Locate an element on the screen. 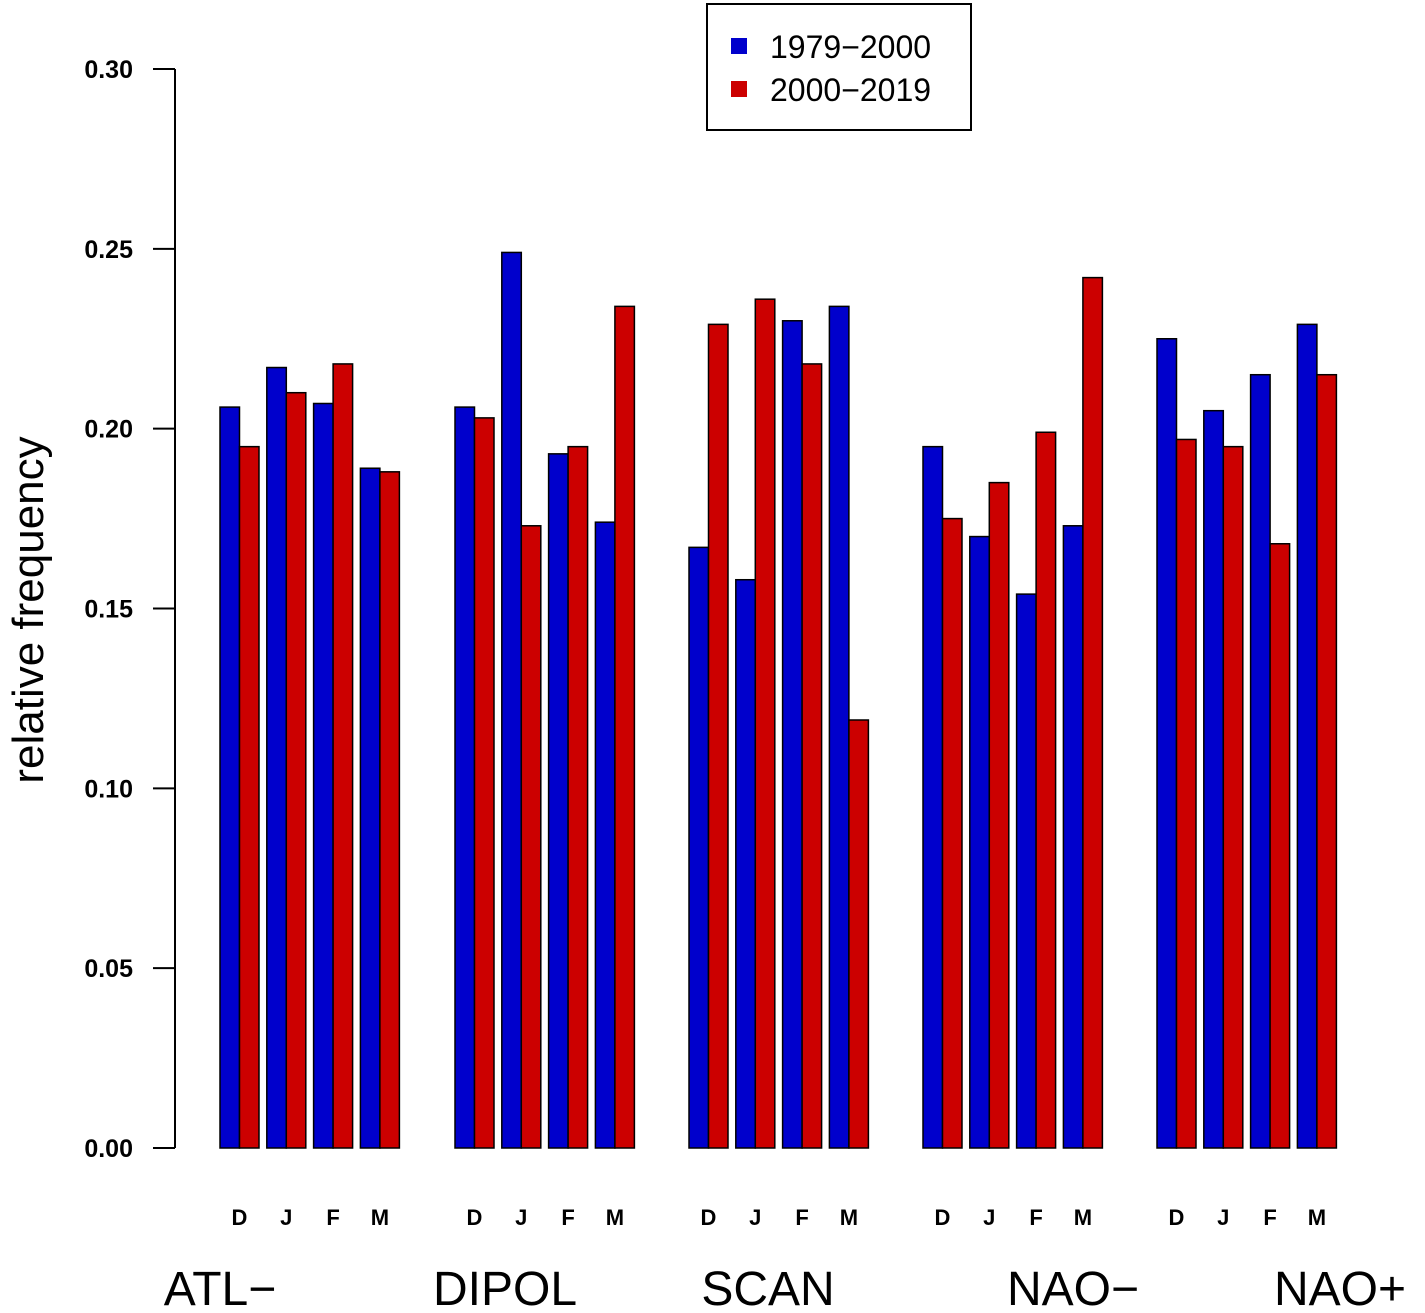 The width and height of the screenshot is (1425, 1313). y-axis-label: relative frequency is located at coordinates (28, 609).